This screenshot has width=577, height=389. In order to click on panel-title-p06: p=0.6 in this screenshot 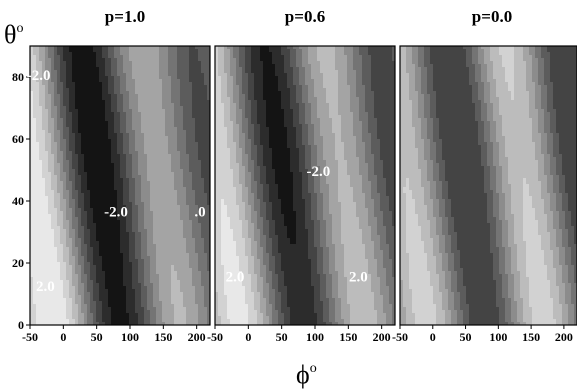, I will do `click(305, 16)`.